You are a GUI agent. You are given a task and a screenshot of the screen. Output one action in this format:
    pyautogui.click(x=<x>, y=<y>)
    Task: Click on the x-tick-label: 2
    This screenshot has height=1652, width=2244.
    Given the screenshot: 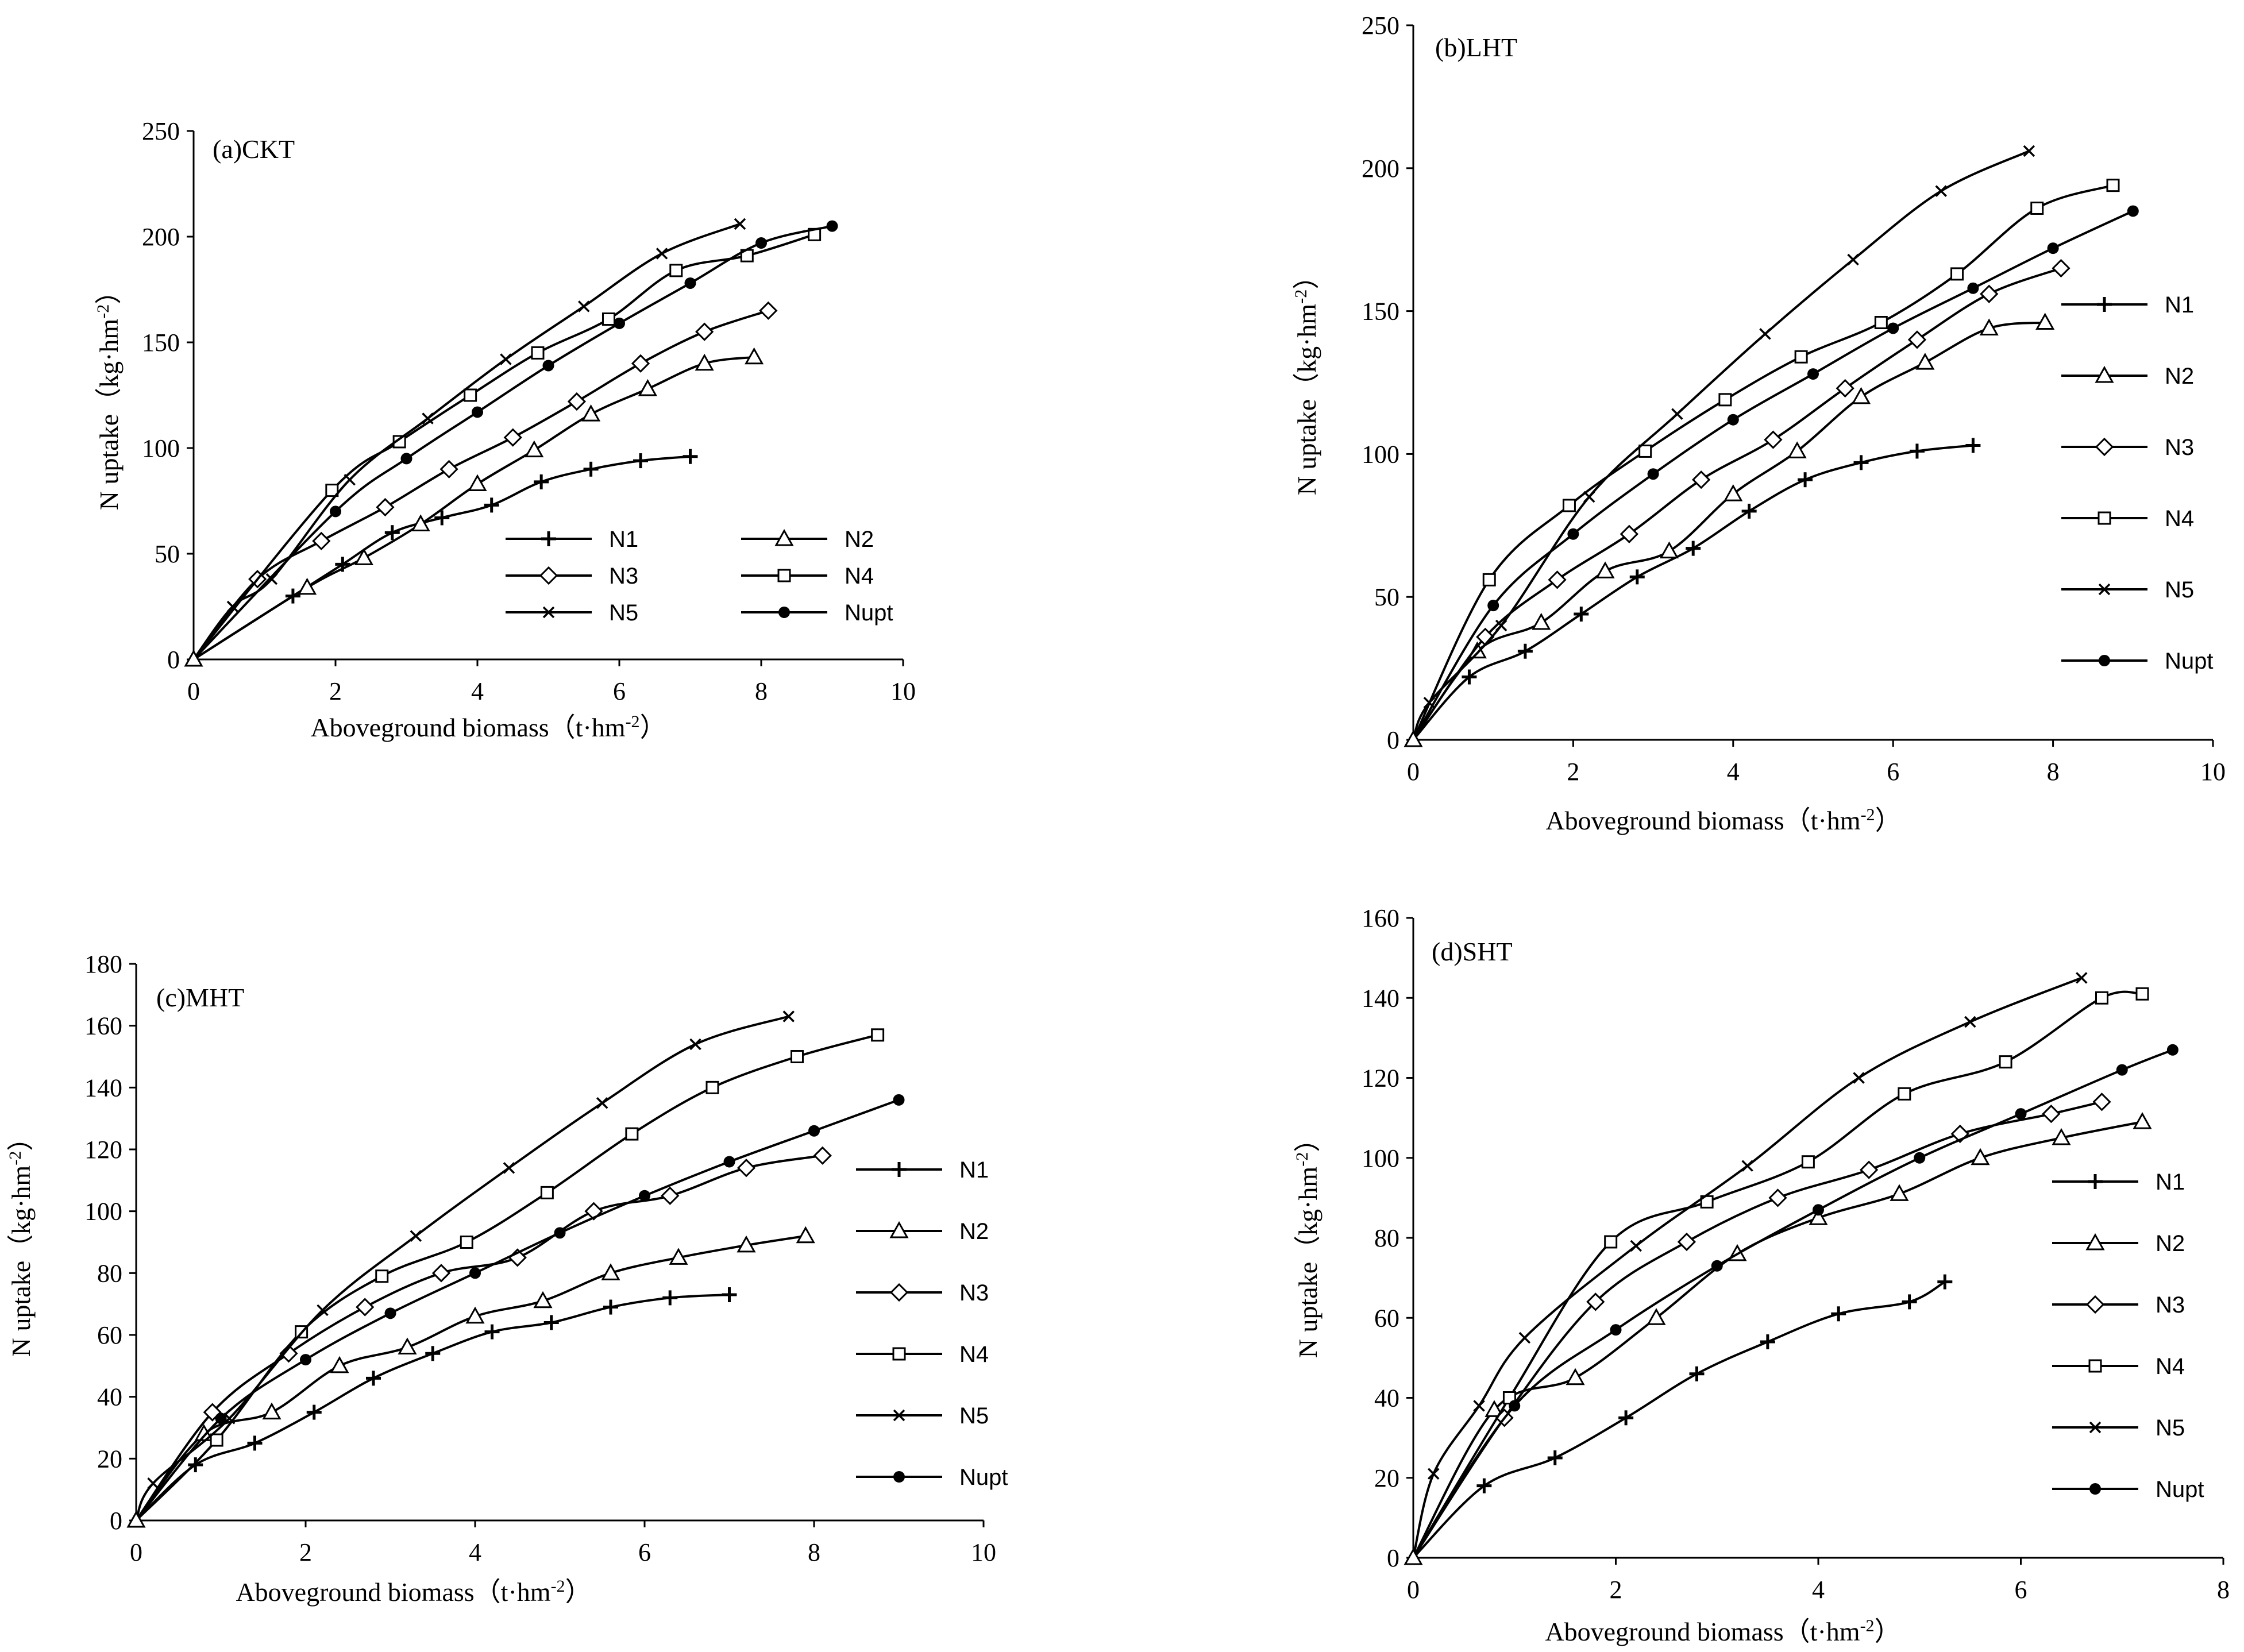 What is the action you would take?
    pyautogui.click(x=335, y=691)
    